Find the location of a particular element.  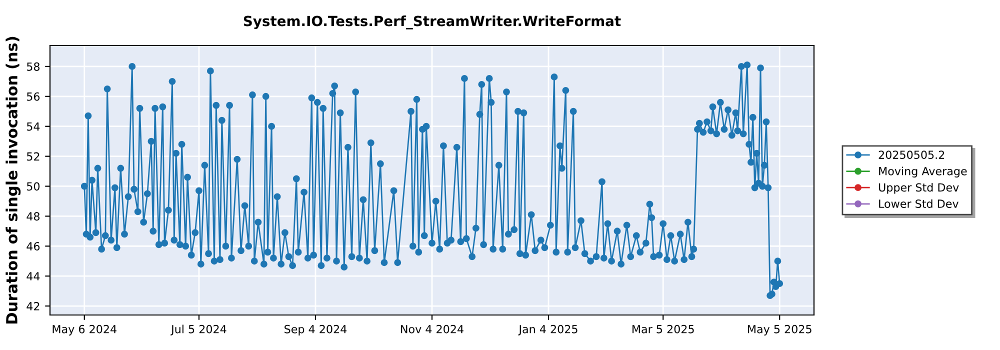

legend-label: Moving Average is located at coordinates (923, 172).